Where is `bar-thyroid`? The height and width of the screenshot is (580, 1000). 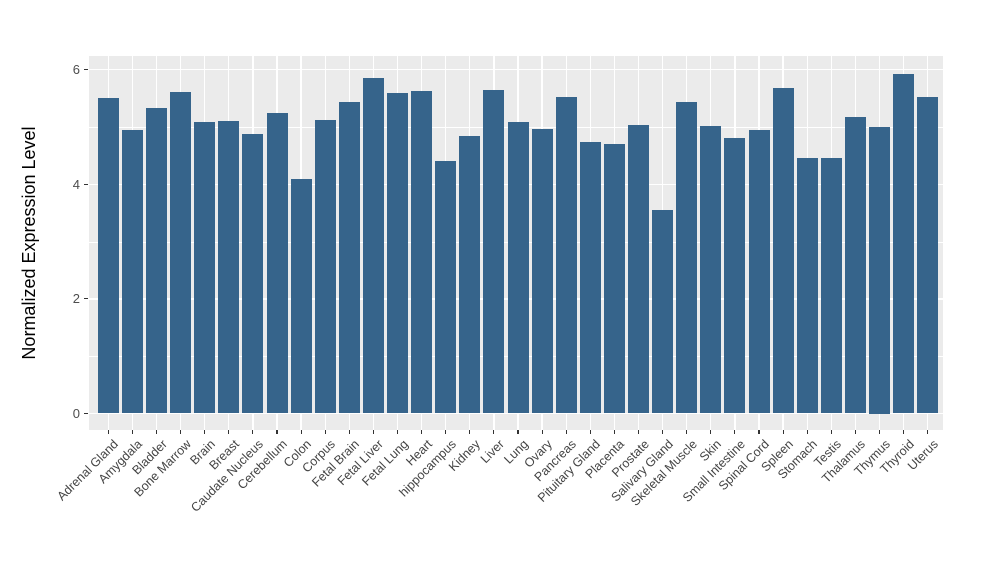 bar-thyroid is located at coordinates (904, 243).